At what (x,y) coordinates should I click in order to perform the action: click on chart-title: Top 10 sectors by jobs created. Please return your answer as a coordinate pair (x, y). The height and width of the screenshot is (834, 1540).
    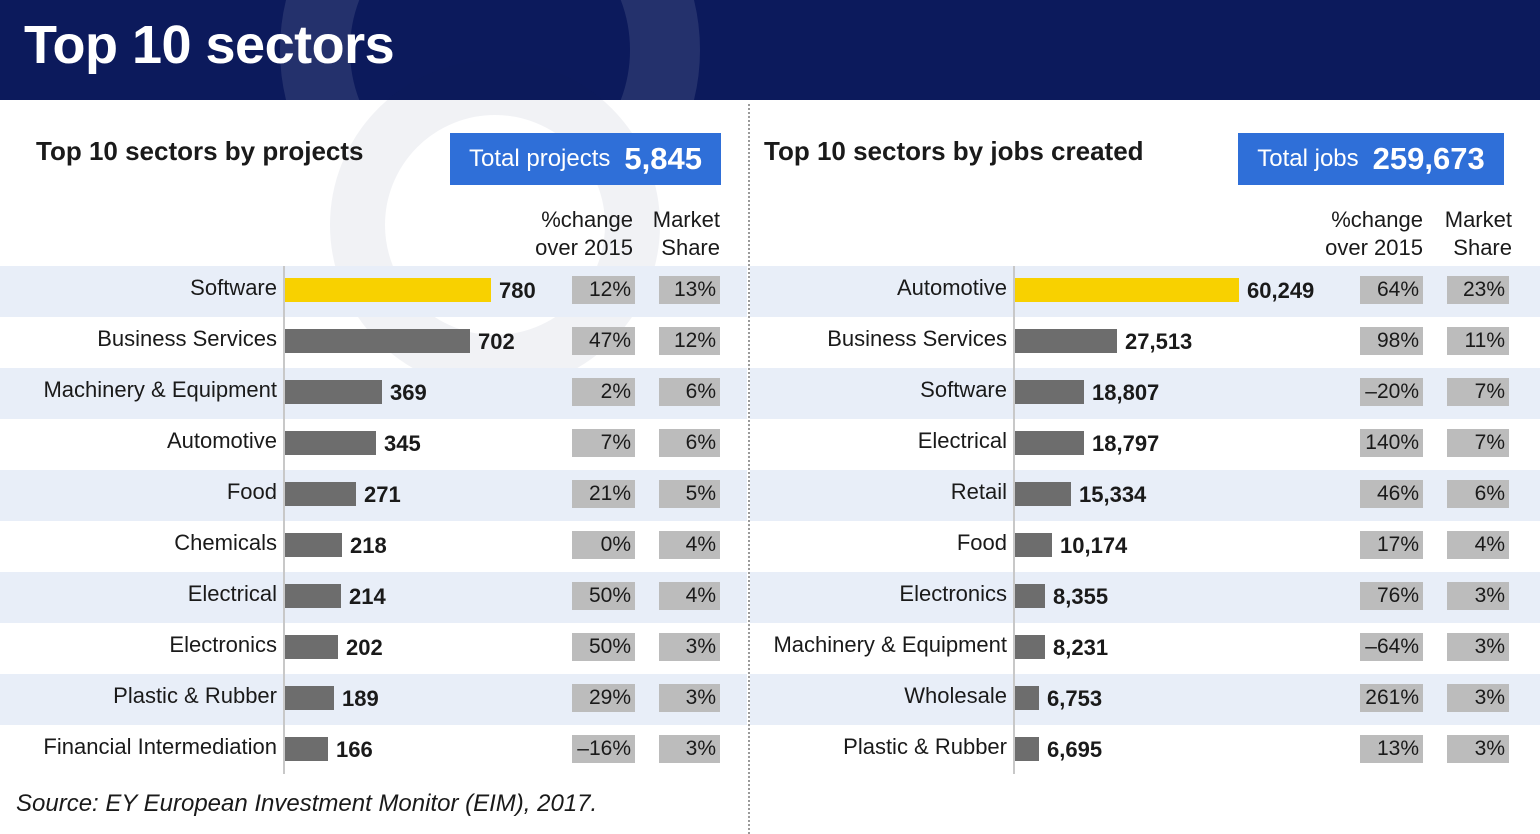
    Looking at the image, I should click on (954, 151).